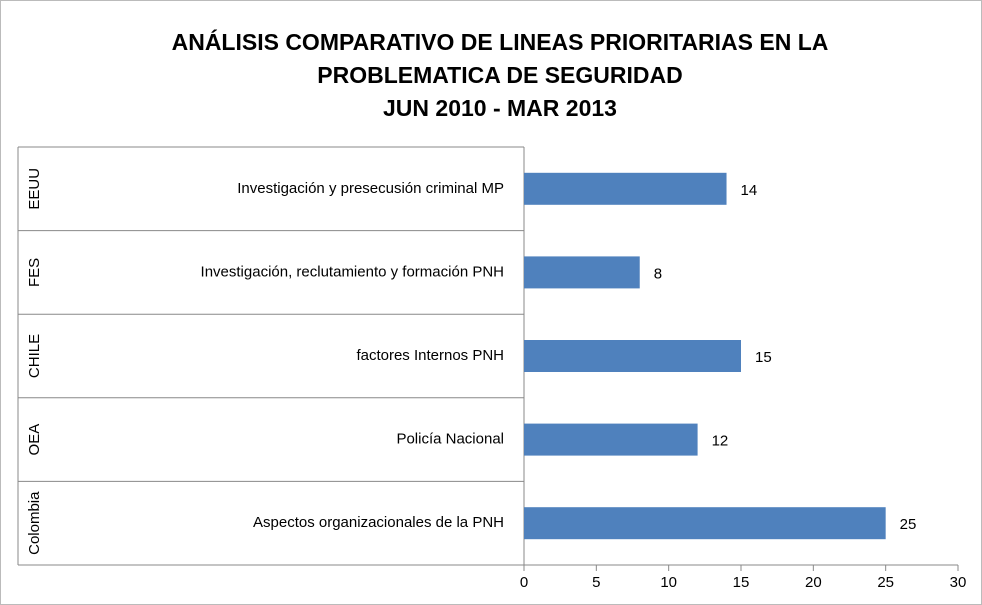 Image resolution: width=982 pixels, height=605 pixels. Describe the element at coordinates (813, 582) in the screenshot. I see `x-tick-label: 20` at that location.